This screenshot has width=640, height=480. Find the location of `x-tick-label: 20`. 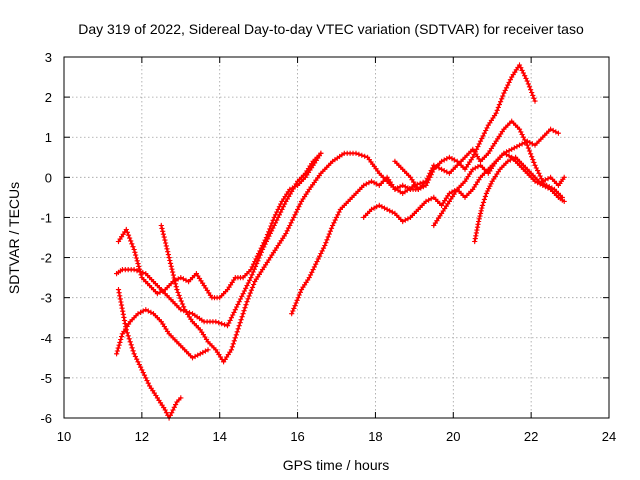

x-tick-label: 20 is located at coordinates (453, 436).